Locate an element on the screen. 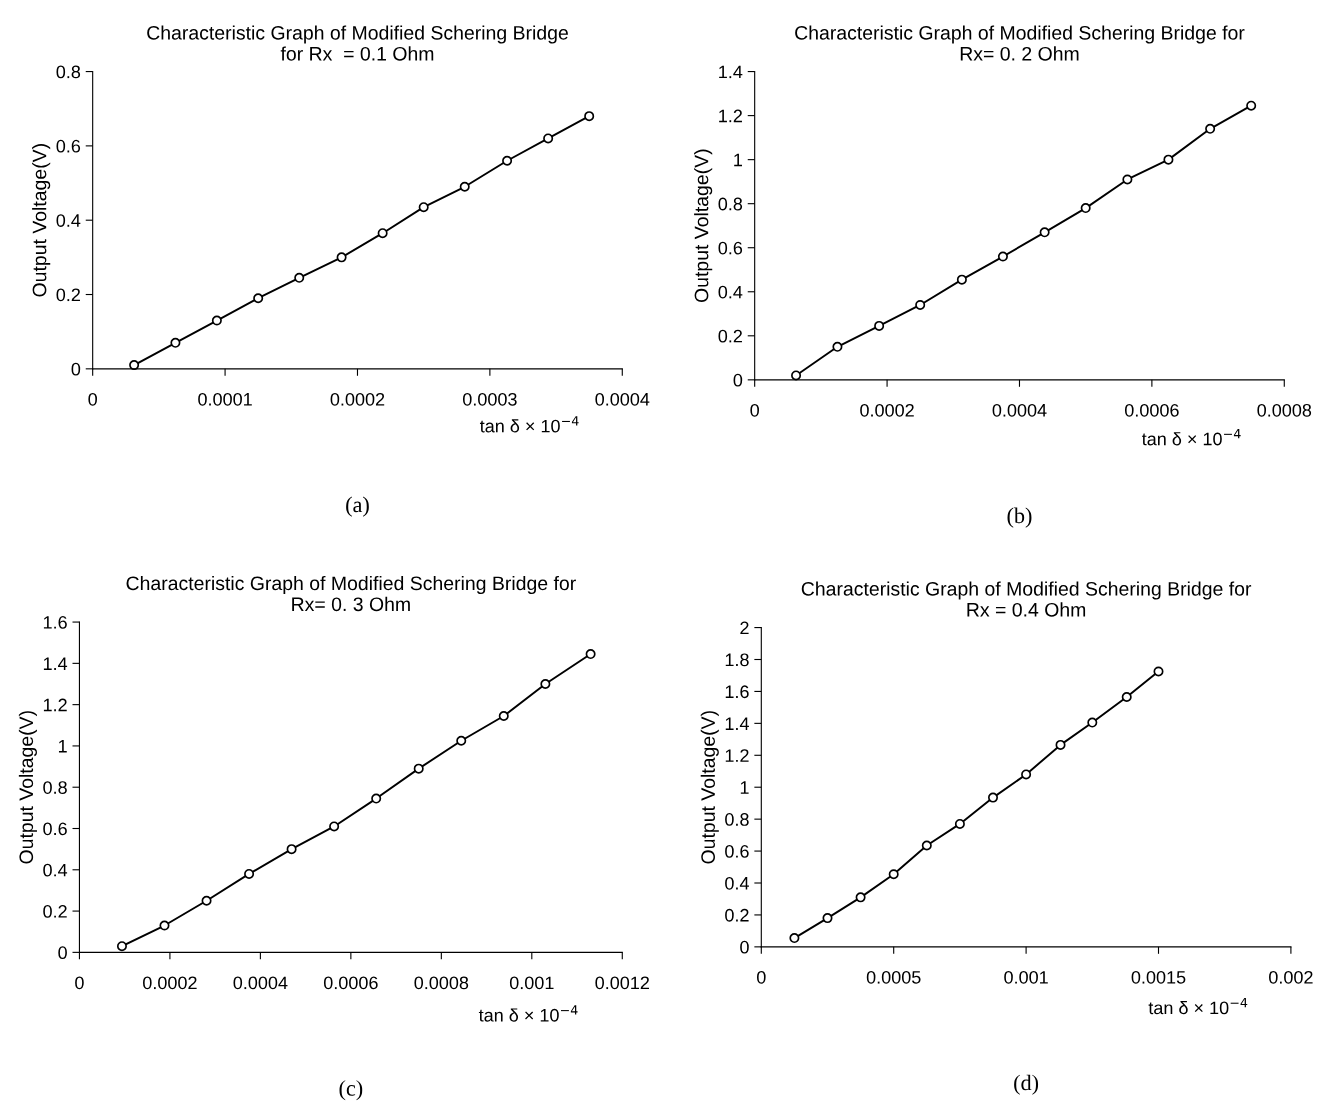 Image resolution: width=1324 pixels, height=1101 pixels. y-tick-label: 2 is located at coordinates (744, 628).